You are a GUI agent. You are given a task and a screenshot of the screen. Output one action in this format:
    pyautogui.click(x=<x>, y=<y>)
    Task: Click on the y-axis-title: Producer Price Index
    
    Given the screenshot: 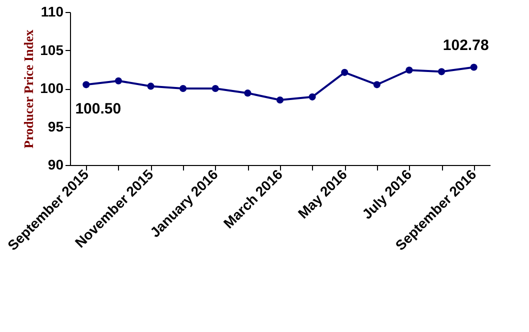 What is the action you would take?
    pyautogui.click(x=28, y=88)
    